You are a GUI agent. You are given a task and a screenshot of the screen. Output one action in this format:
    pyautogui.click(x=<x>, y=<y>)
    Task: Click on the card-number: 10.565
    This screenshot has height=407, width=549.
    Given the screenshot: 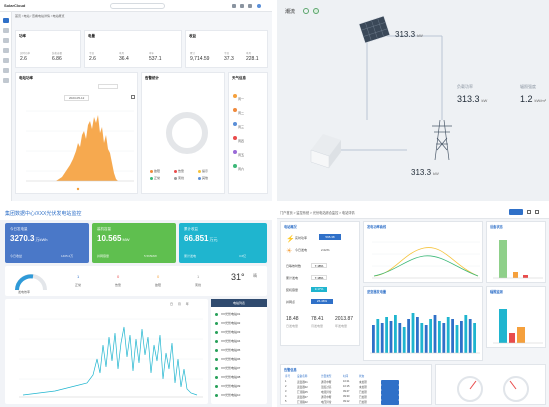 What is the action you would take?
    pyautogui.click(x=109, y=238)
    